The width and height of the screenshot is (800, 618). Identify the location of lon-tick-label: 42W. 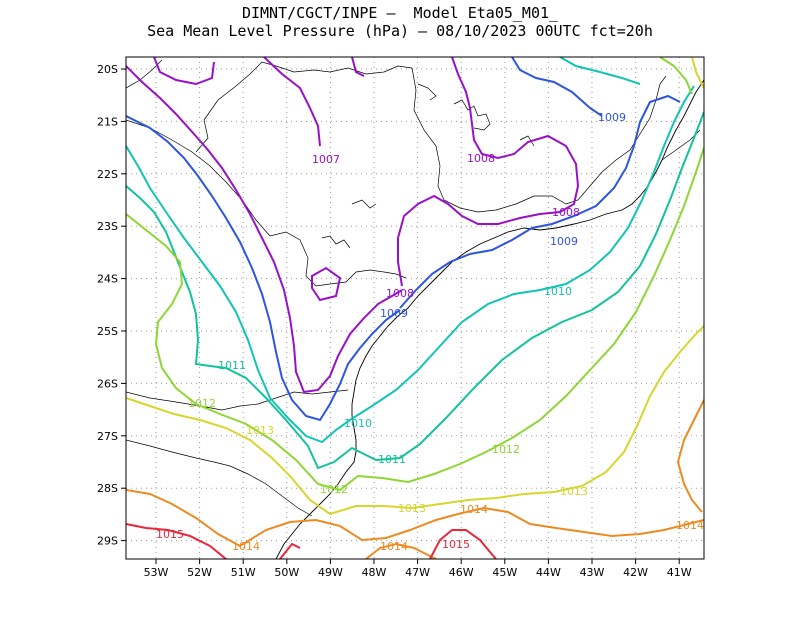
(635, 572).